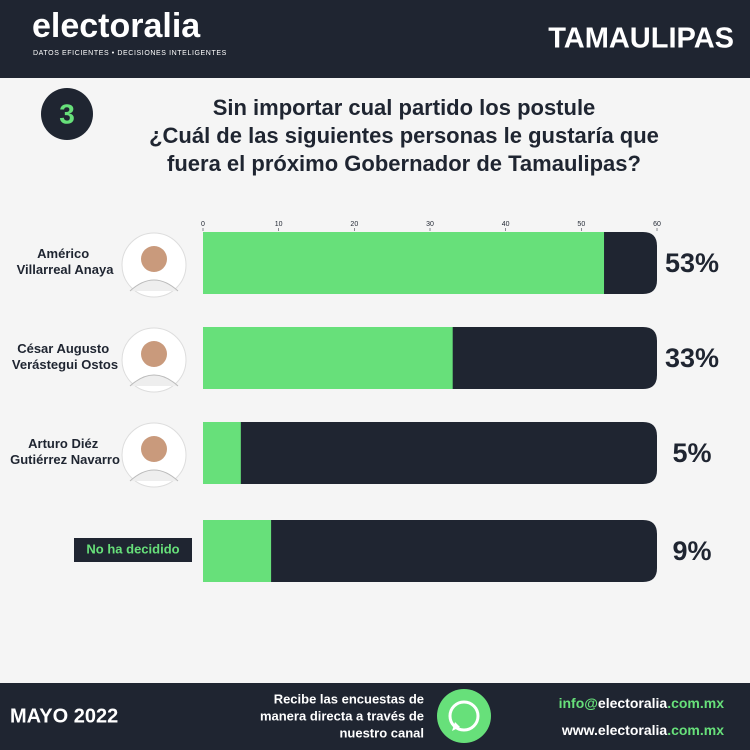 The image size is (750, 750). What do you see at coordinates (489, 163) in the screenshot?
I see `question-part: de` at bounding box center [489, 163].